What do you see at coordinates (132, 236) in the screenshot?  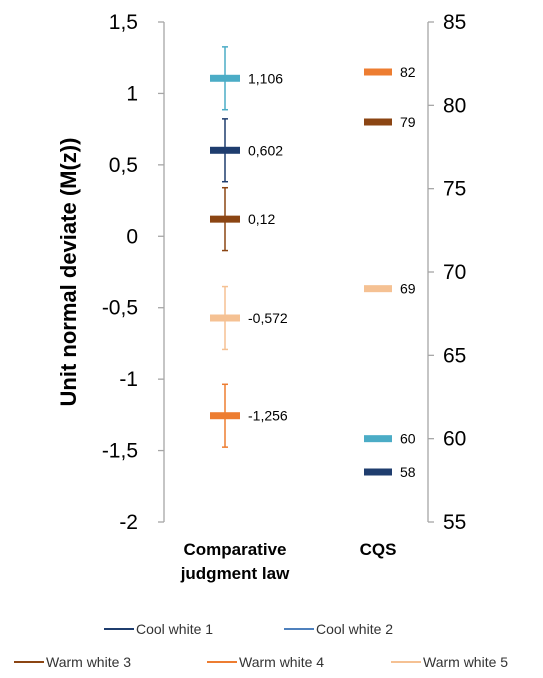 I see `left-tick-label: 0` at bounding box center [132, 236].